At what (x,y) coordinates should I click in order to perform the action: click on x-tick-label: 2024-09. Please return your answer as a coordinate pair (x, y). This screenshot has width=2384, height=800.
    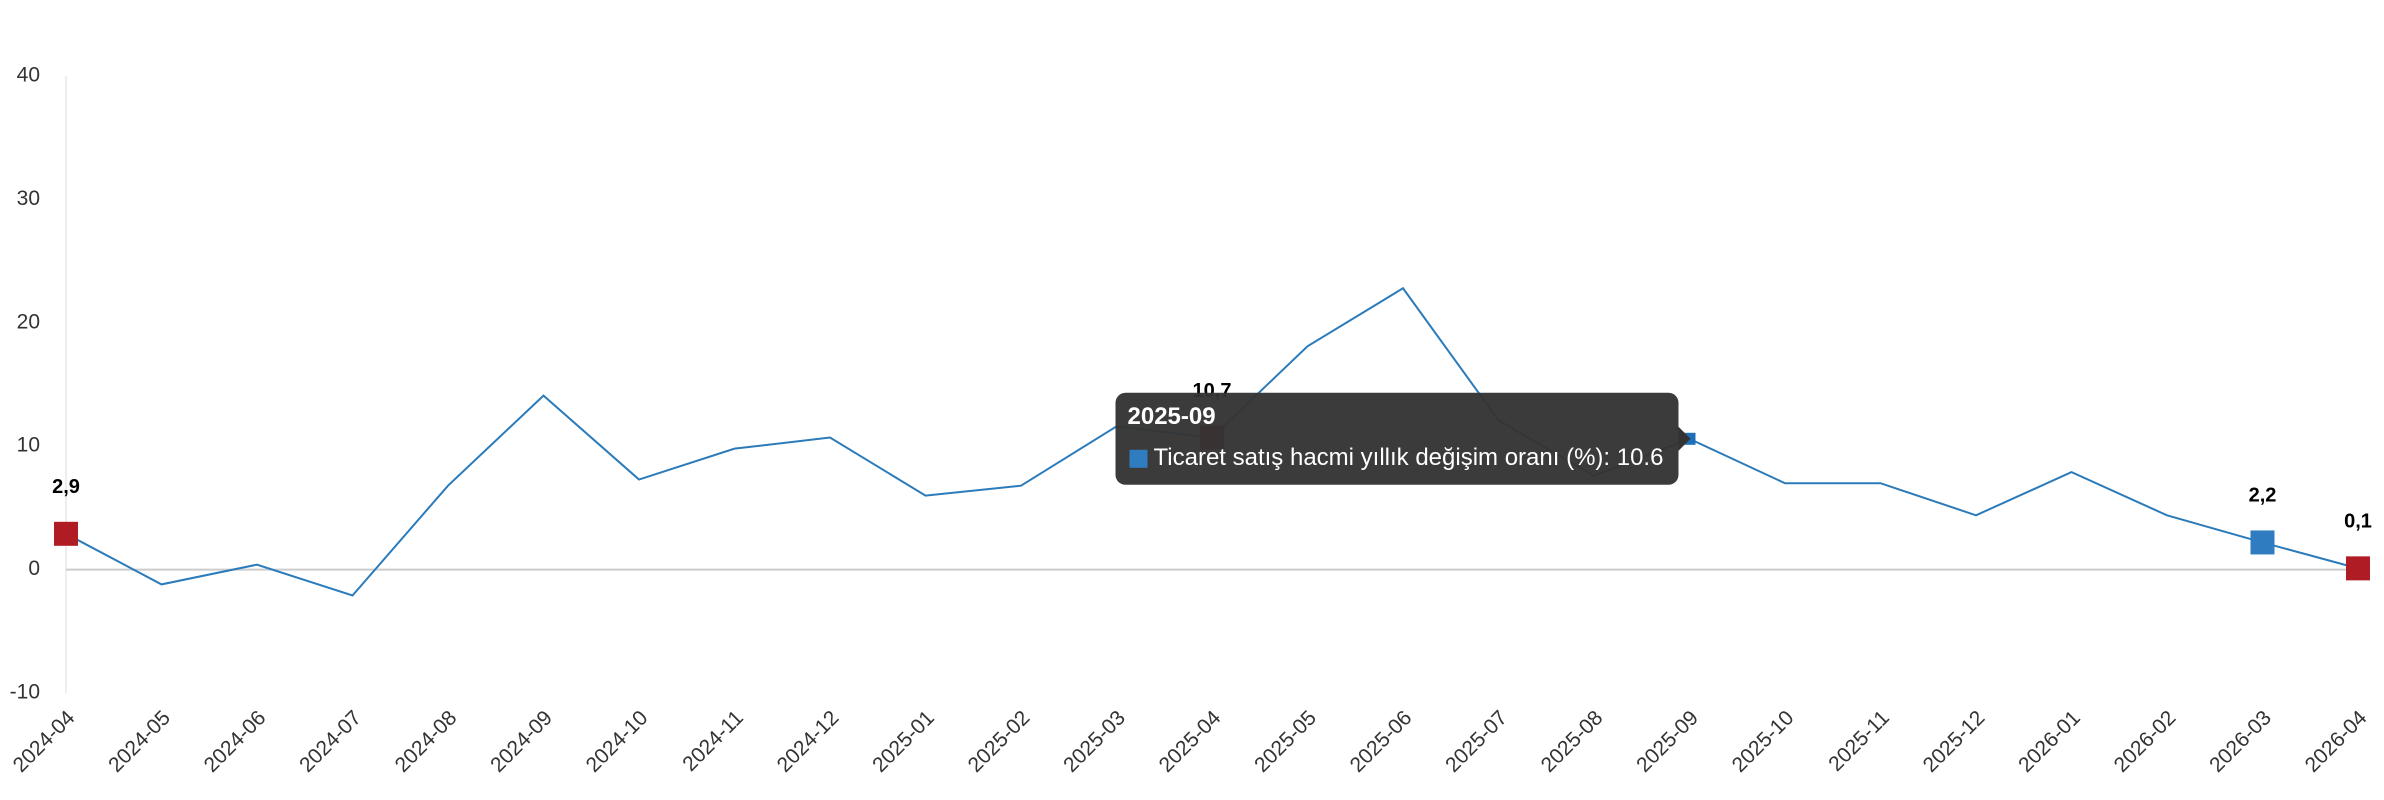
    Looking at the image, I should click on (521, 741).